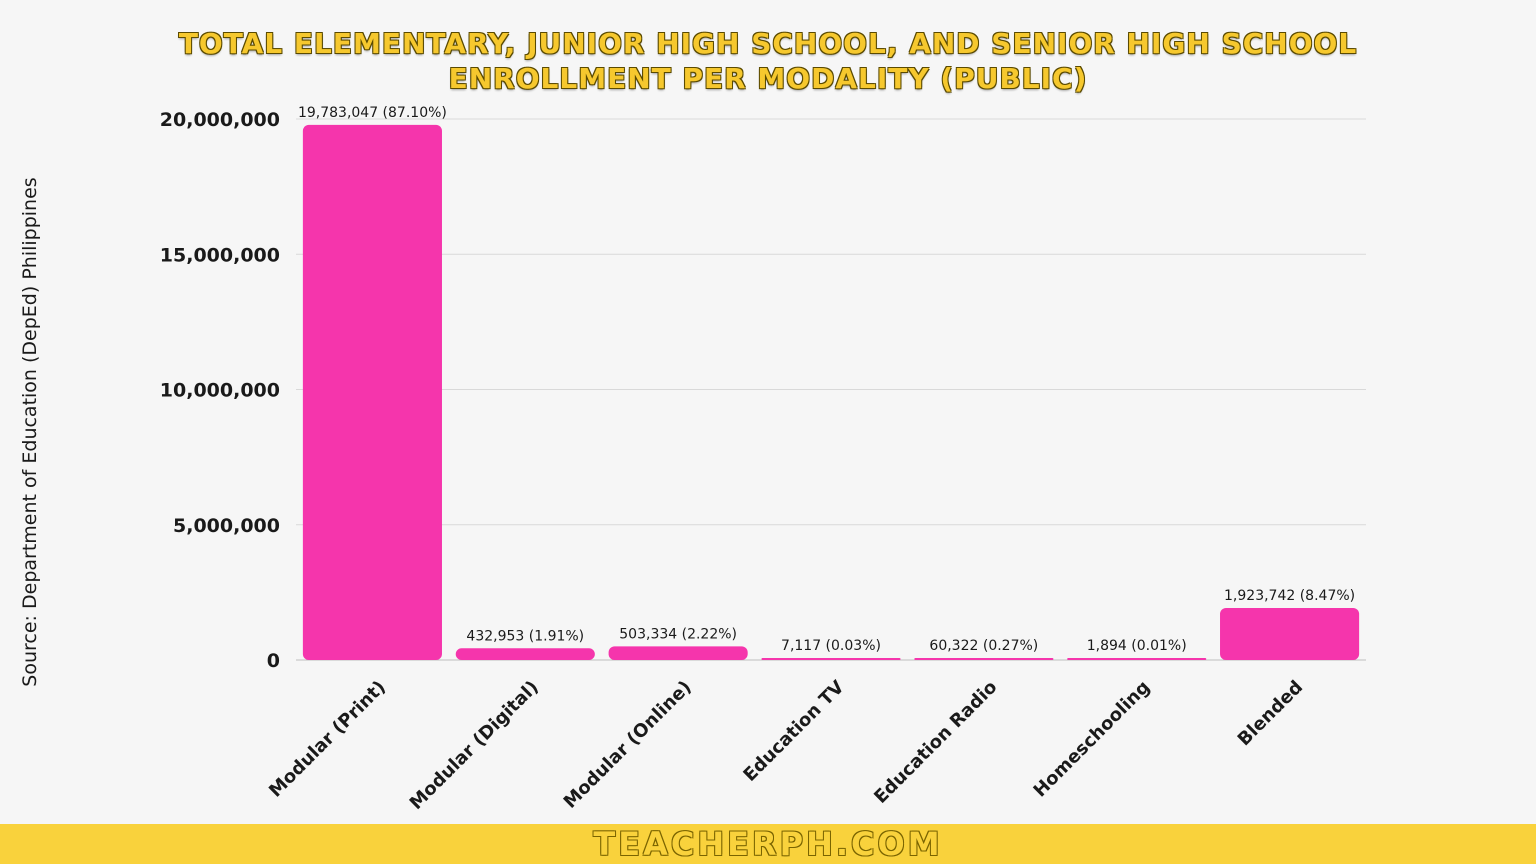  I want to click on y-tick-label: 0, so click(273, 661).